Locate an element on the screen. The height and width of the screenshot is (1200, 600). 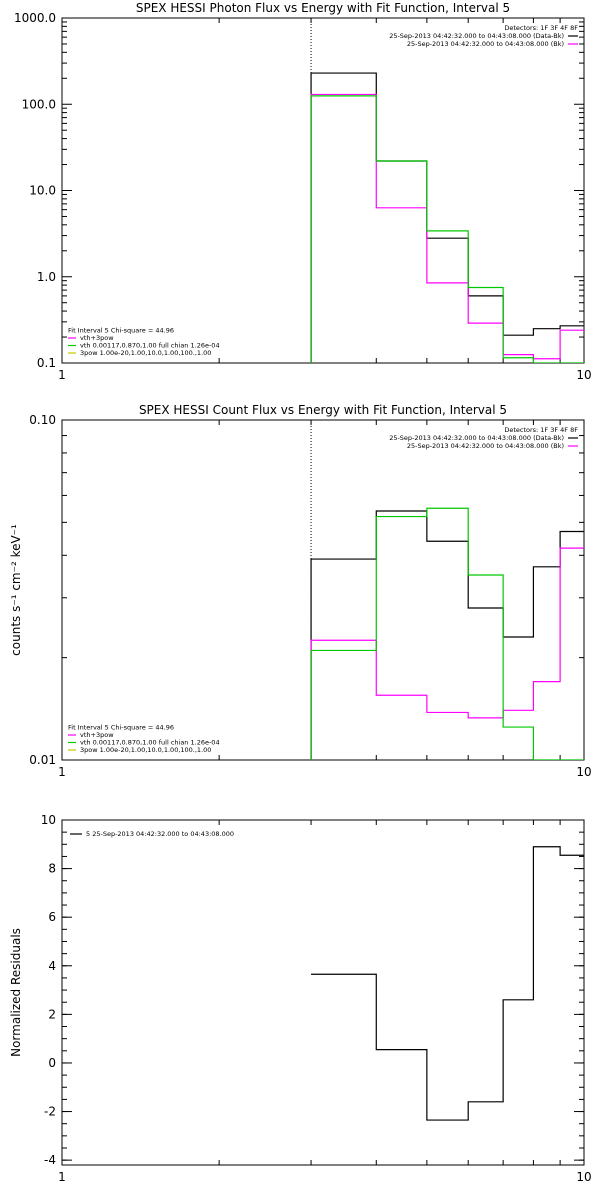
y-tick-label: 2 is located at coordinates (52, 1014).